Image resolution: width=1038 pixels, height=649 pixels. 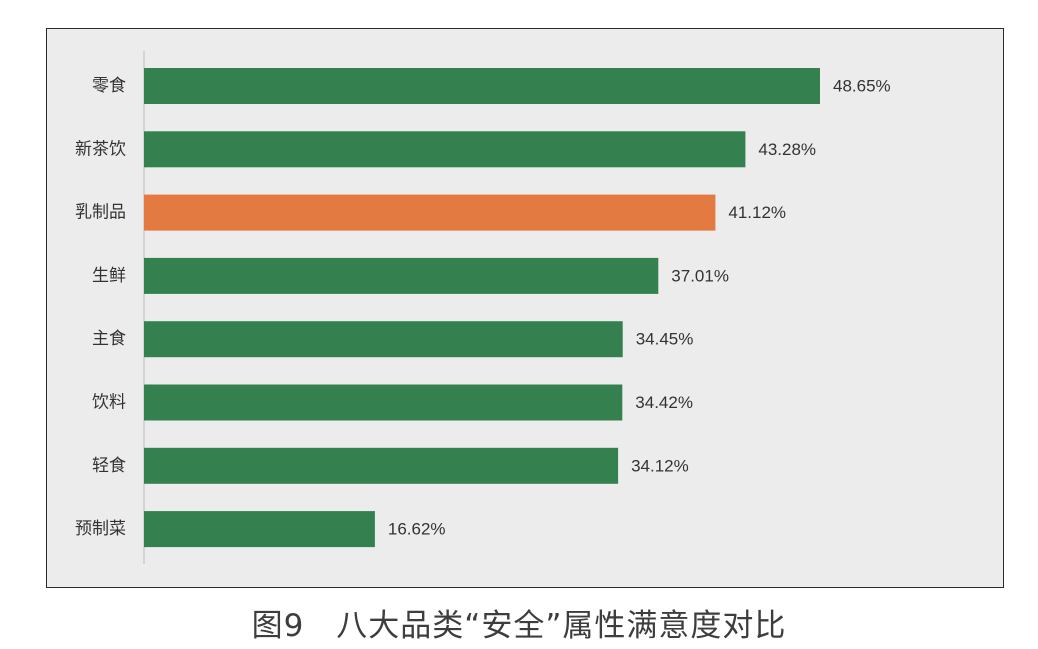 I want to click on value-label: 34.12%, so click(x=660, y=465).